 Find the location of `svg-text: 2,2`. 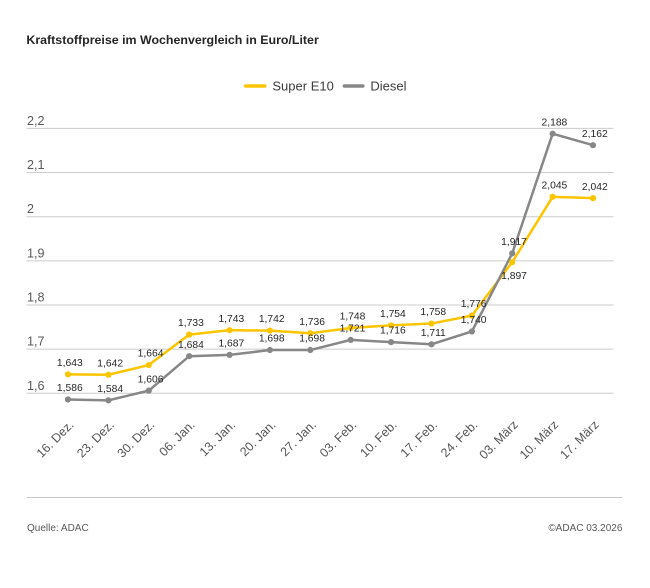

svg-text: 2,2 is located at coordinates (36, 121).